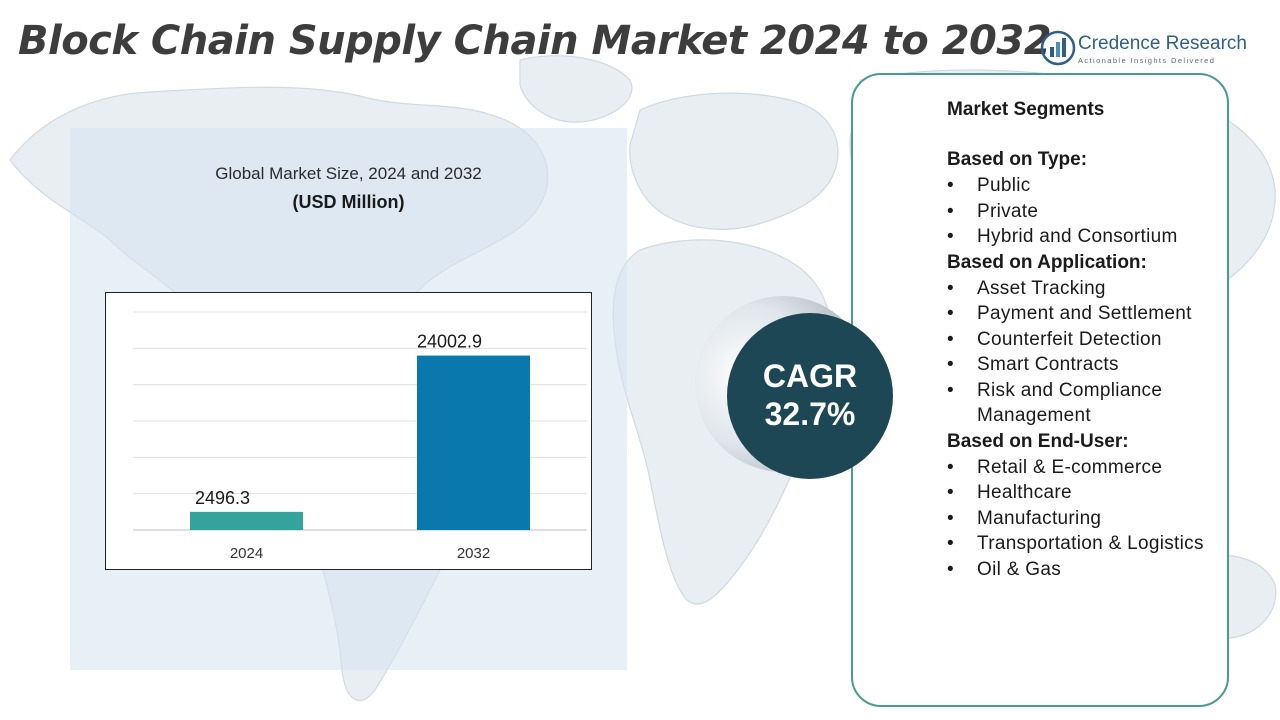 The image size is (1280, 720). What do you see at coordinates (1038, 441) in the screenshot?
I see `segment-group-title: Based on End-User:` at bounding box center [1038, 441].